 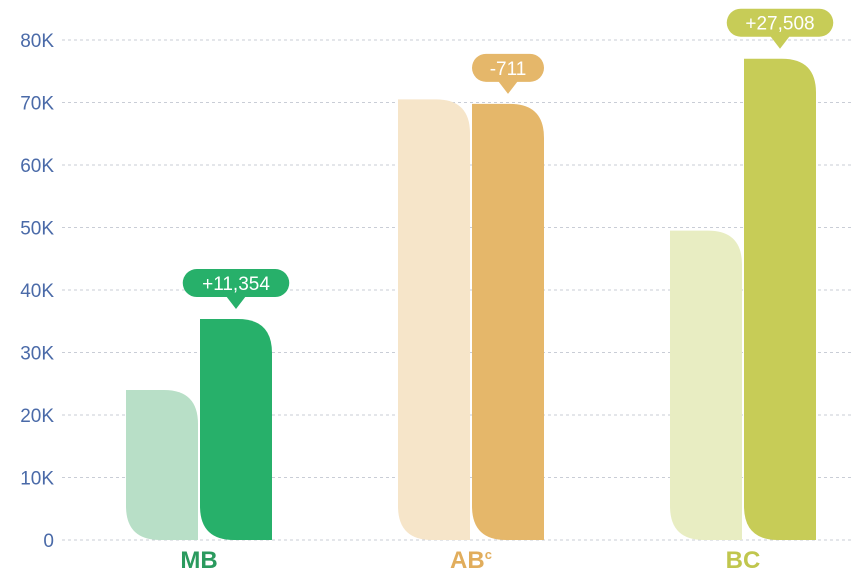 I want to click on y-tick-label: 30K, so click(x=37, y=354).